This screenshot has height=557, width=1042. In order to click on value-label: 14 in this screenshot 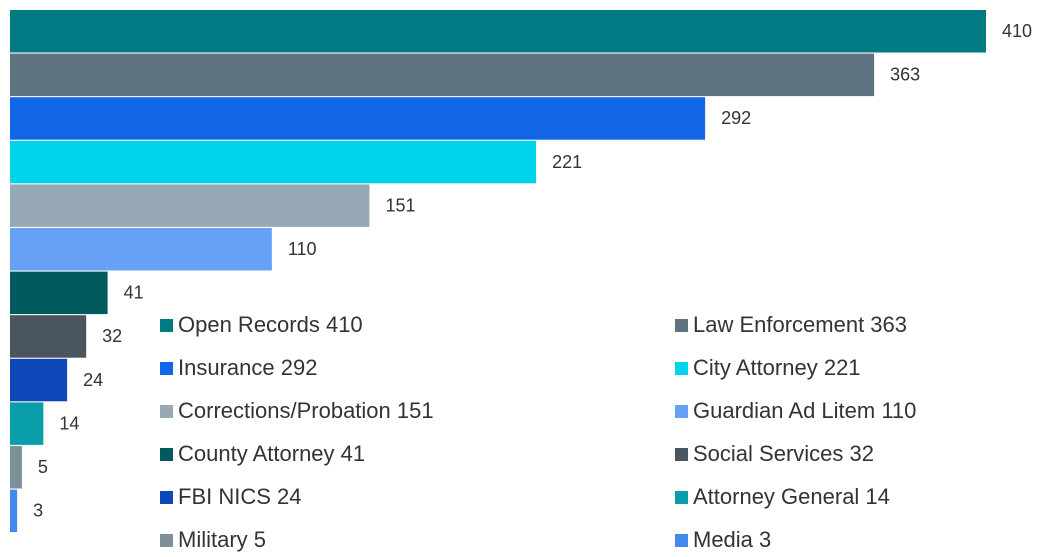, I will do `click(69, 423)`.